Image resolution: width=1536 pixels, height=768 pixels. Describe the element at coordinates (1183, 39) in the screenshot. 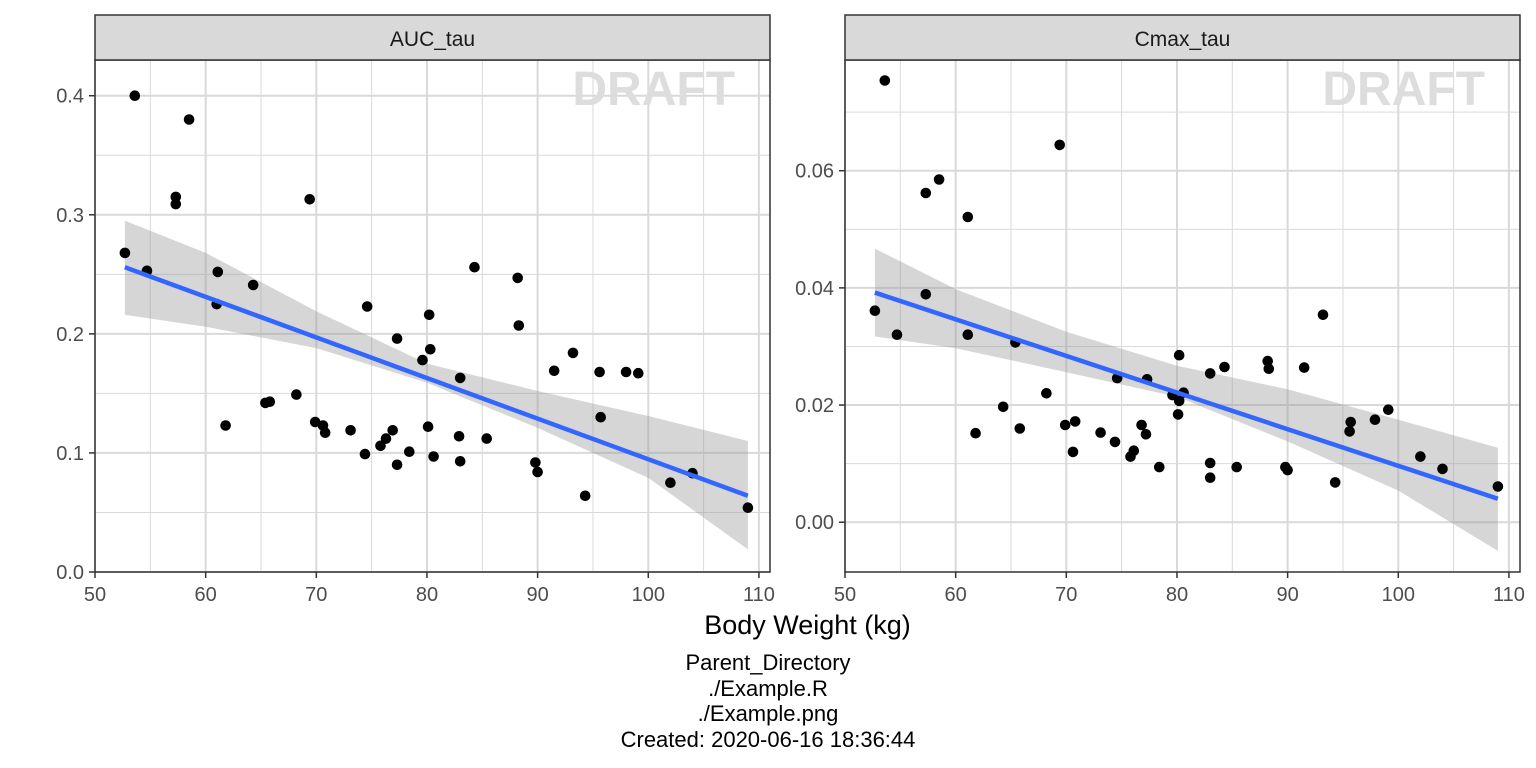

I see `facet-strip-label: Cmax_tau` at that location.